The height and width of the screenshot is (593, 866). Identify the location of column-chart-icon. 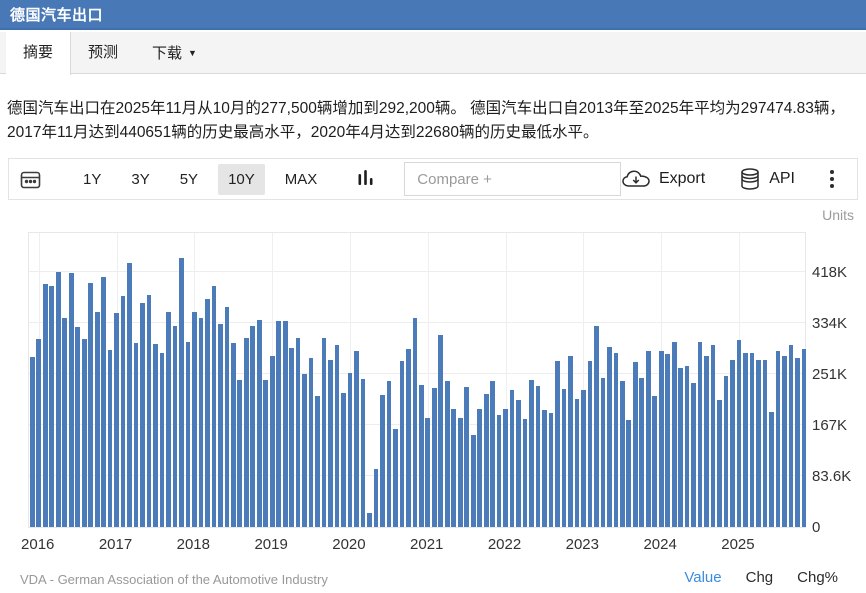
(366, 179).